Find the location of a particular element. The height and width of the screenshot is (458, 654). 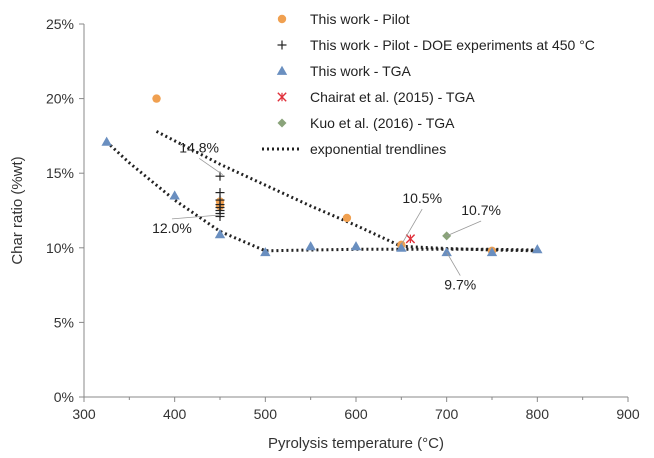

y-tick-label: 15% is located at coordinates (60, 173).